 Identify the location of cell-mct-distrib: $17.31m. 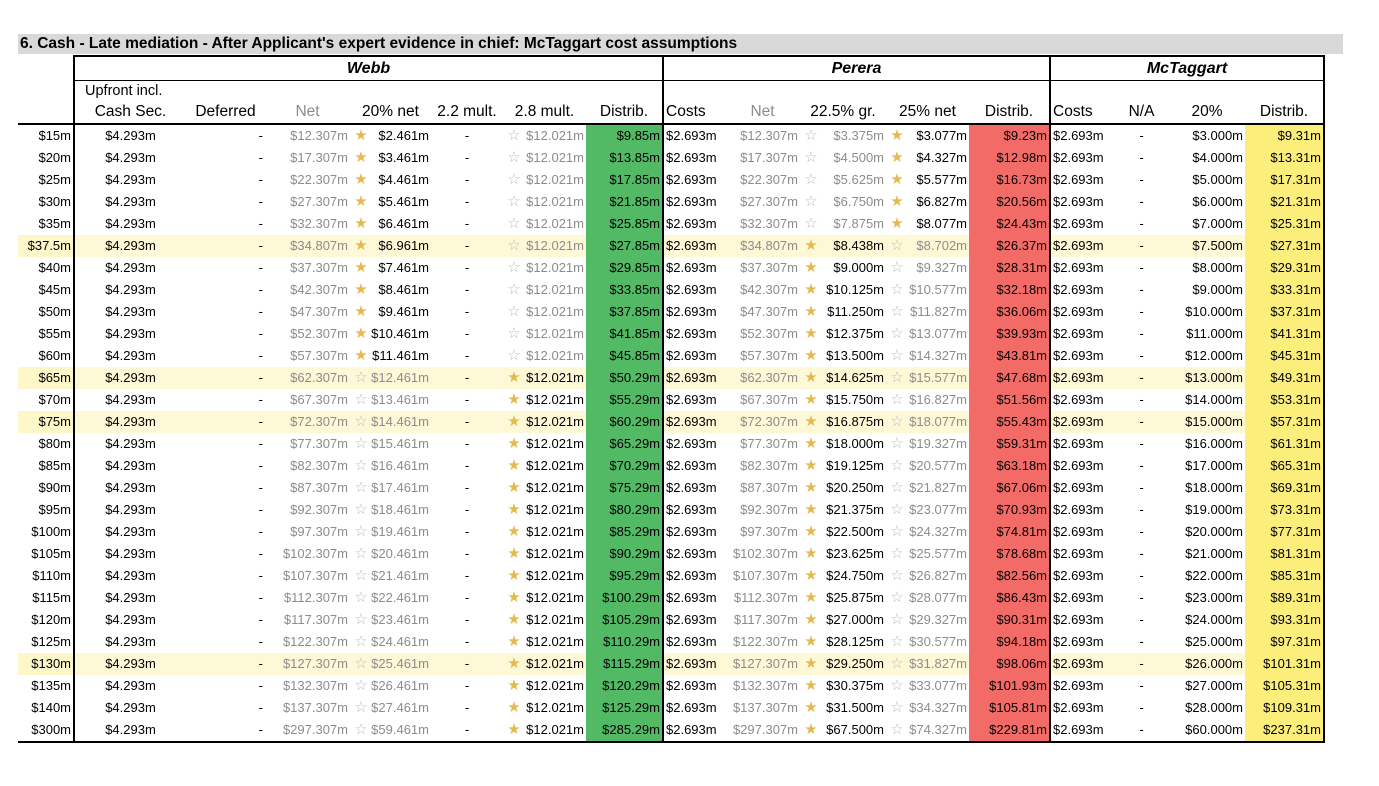
(1285, 180).